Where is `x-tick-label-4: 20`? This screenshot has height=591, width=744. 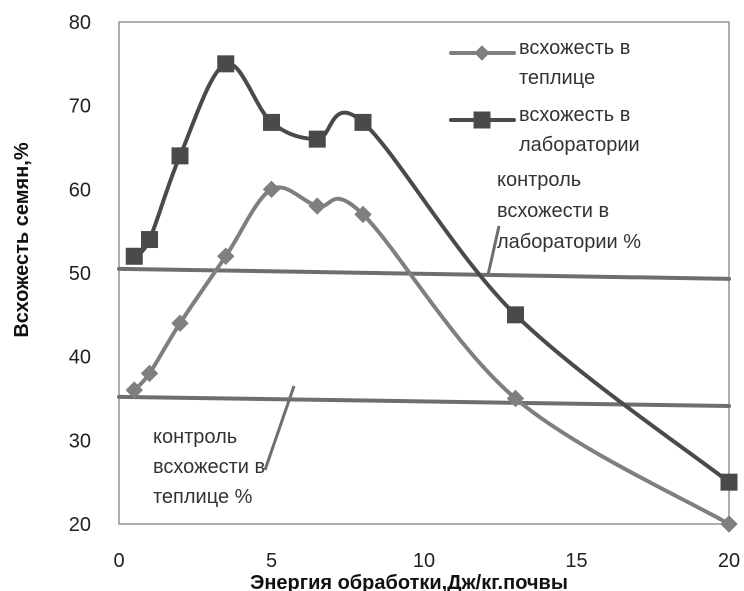
x-tick-label-4: 20 is located at coordinates (729, 561).